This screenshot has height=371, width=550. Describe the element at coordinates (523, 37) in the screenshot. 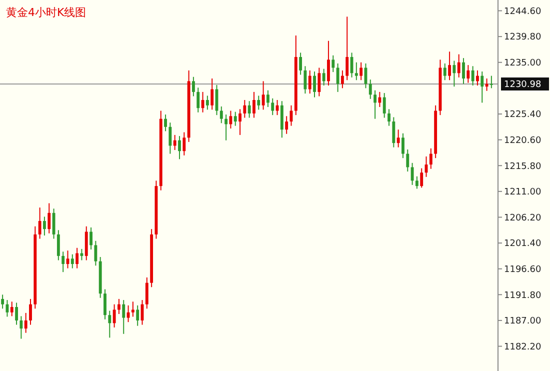

I see `y-tick-label: 1239.80` at that location.